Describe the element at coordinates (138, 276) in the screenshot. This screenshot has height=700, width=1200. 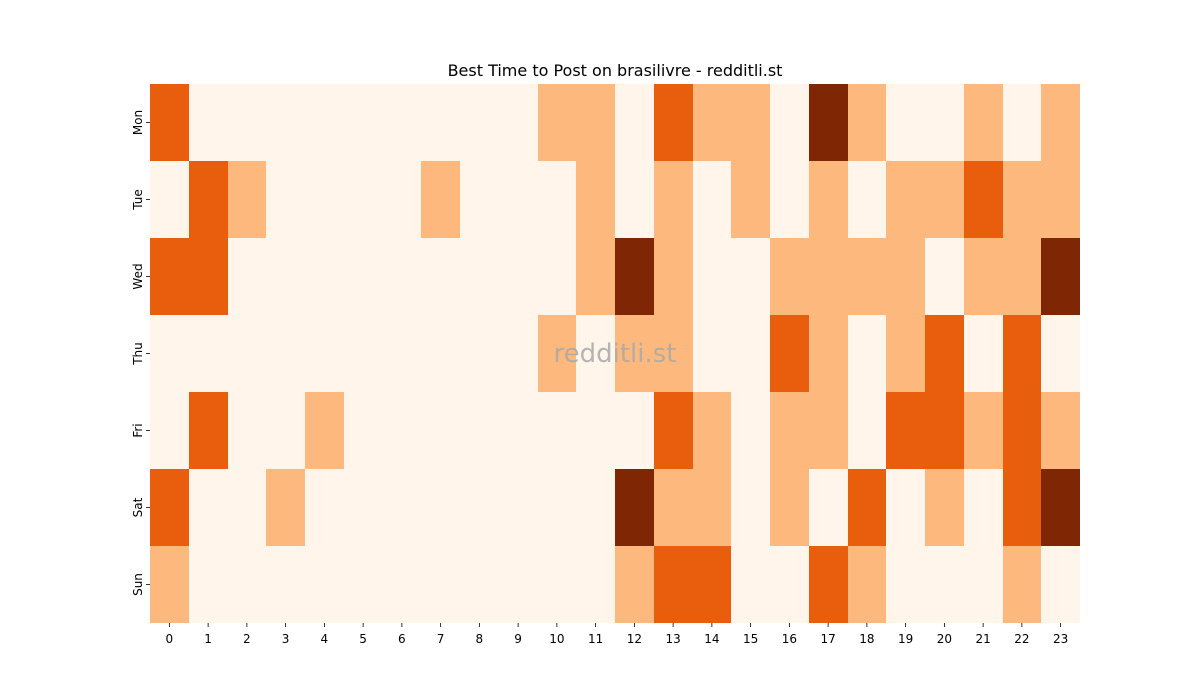
I see `y-tick-label: Wed` at that location.